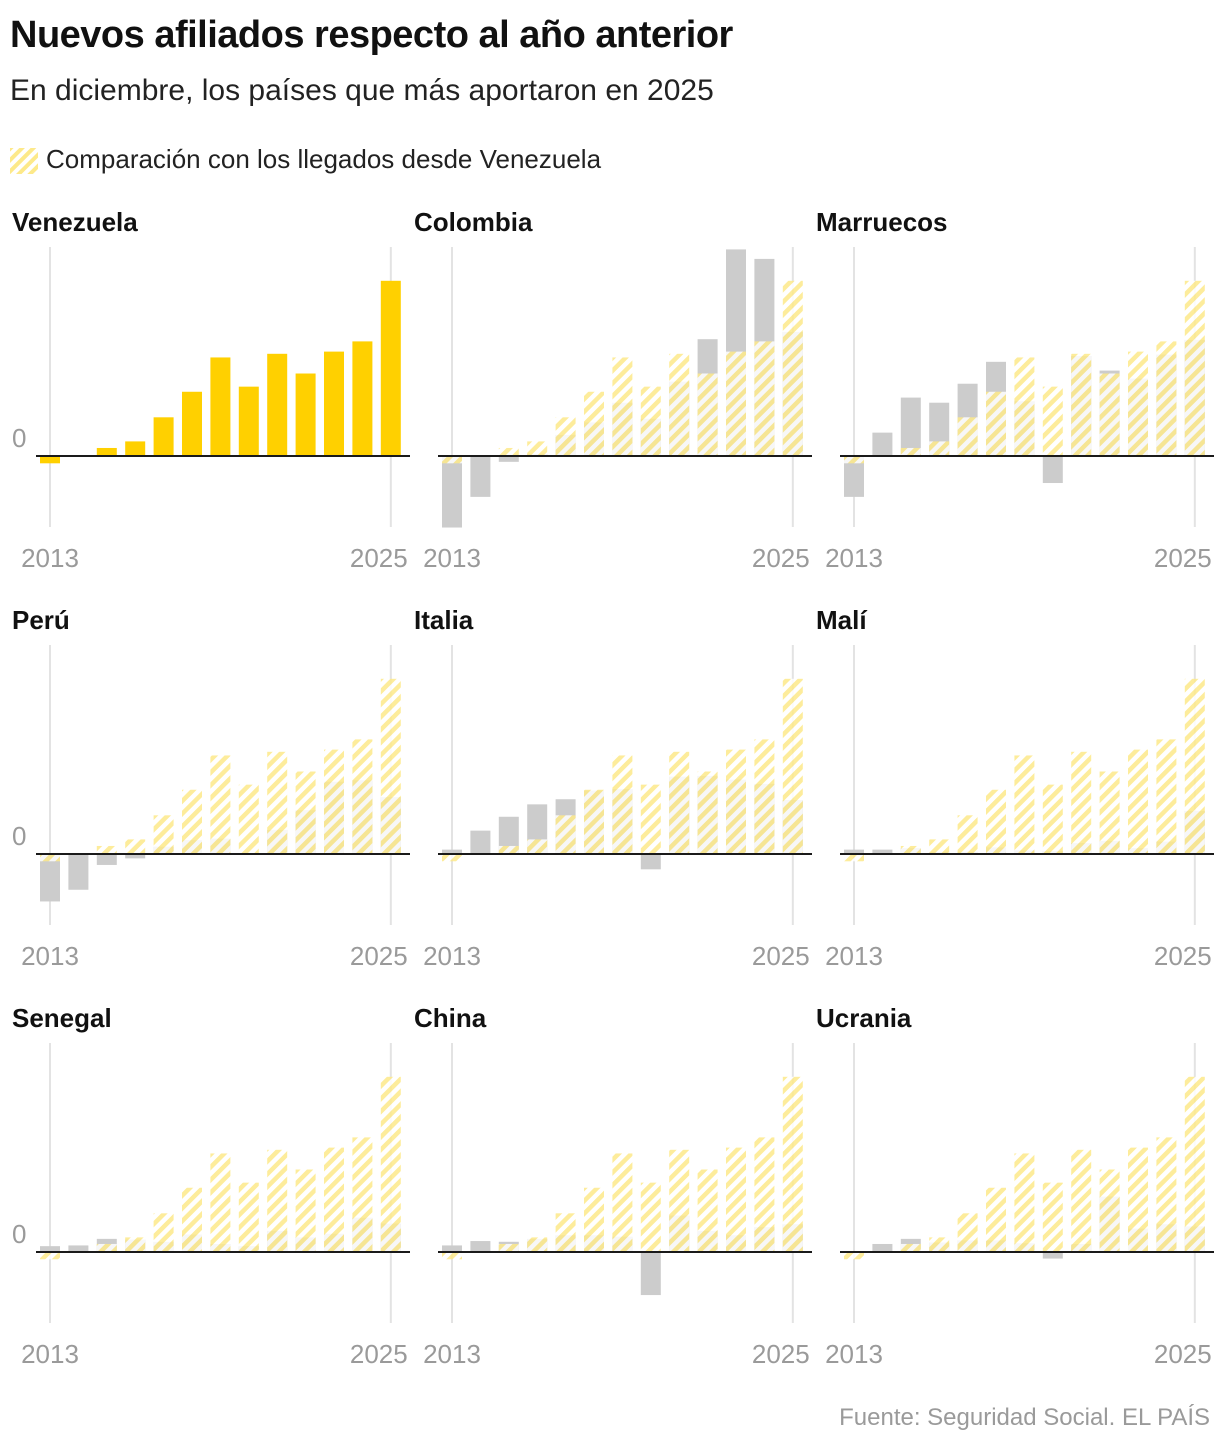 Image resolution: width=1220 pixels, height=1450 pixels. What do you see at coordinates (19, 836) in the screenshot?
I see `zero-label: 0` at bounding box center [19, 836].